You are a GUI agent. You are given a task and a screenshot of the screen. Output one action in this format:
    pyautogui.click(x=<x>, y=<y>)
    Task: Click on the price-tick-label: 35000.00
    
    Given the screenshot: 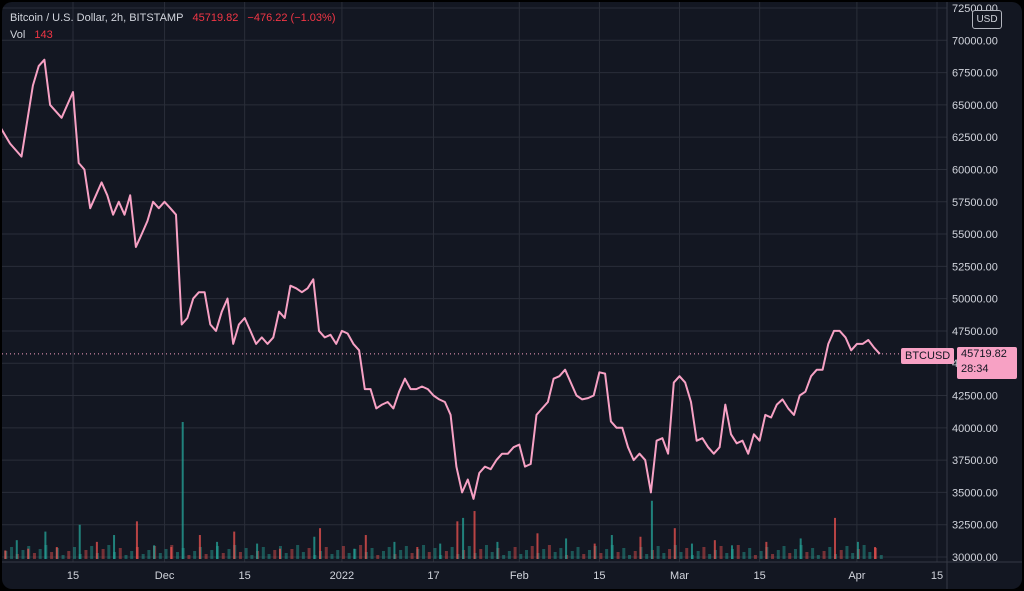 What is the action you would take?
    pyautogui.click(x=975, y=493)
    